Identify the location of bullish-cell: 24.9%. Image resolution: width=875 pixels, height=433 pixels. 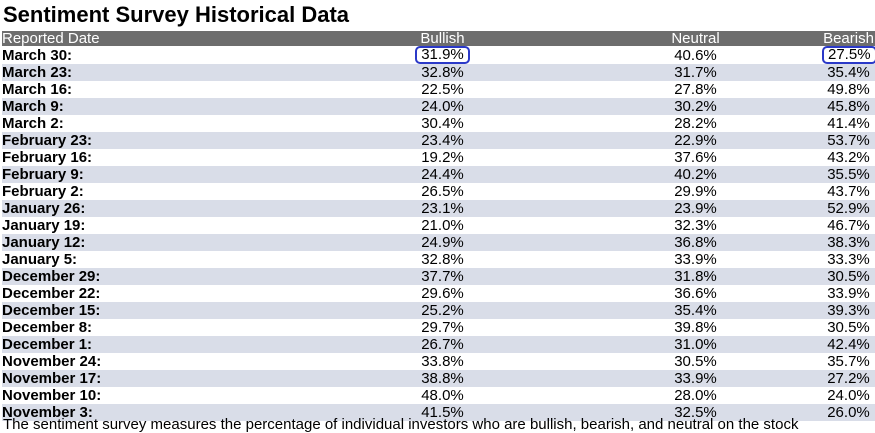
(442, 242).